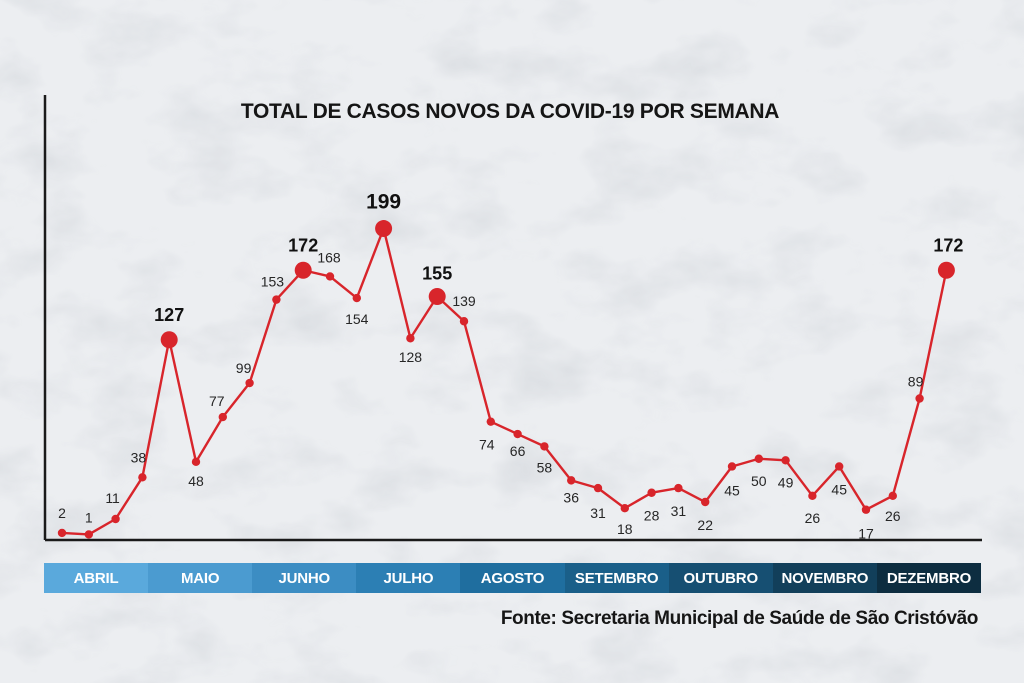 The height and width of the screenshot is (683, 1024). I want to click on data-label: 74, so click(487, 445).